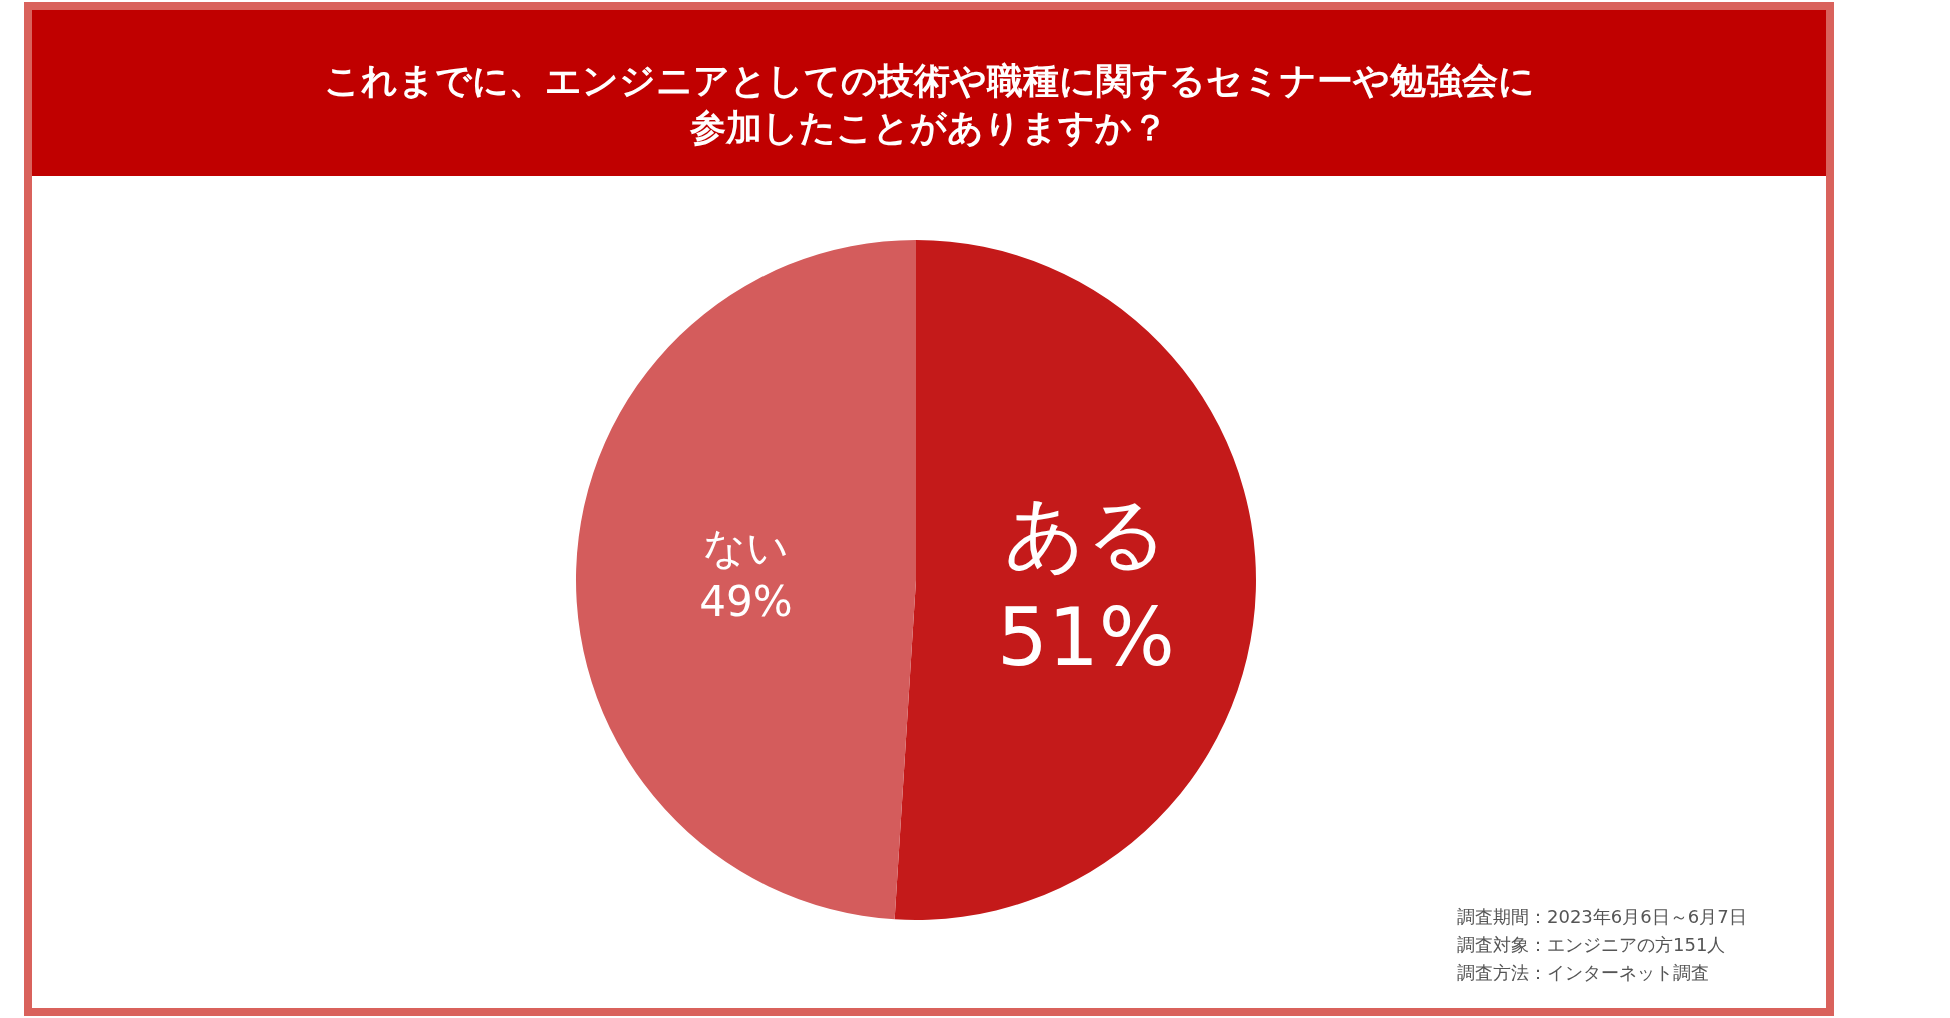 The width and height of the screenshot is (1950, 1018). I want to click on data-label: 49%, so click(746, 602).